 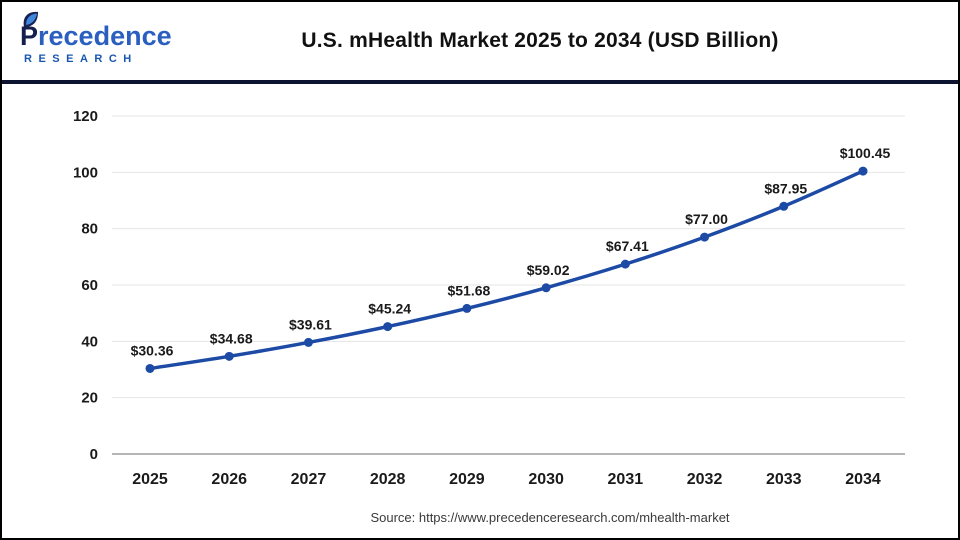 I want to click on data-label: $45.24, so click(x=389, y=308).